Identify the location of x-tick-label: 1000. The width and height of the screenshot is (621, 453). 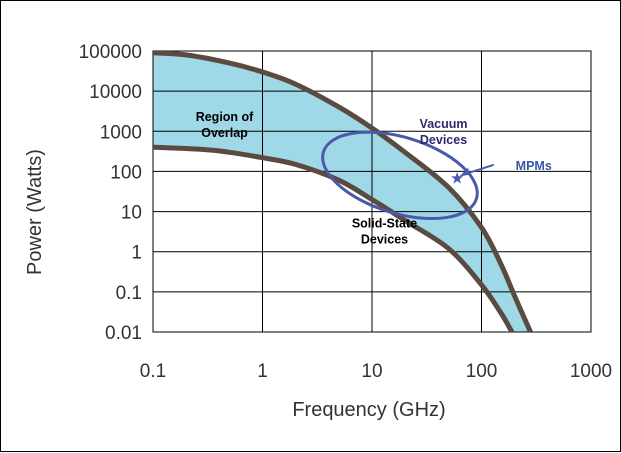
(591, 371).